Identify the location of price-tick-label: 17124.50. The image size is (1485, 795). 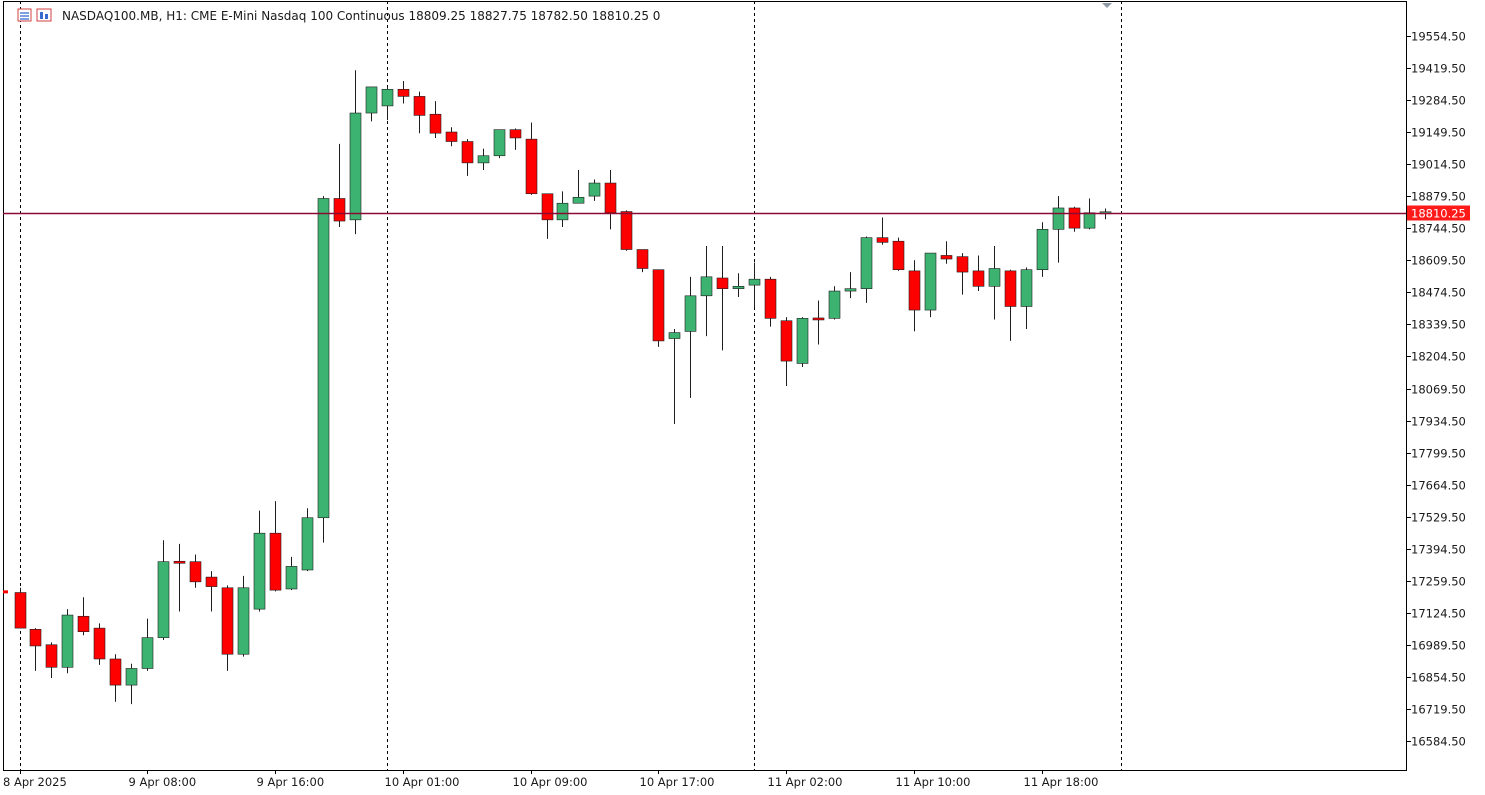
(1438, 614).